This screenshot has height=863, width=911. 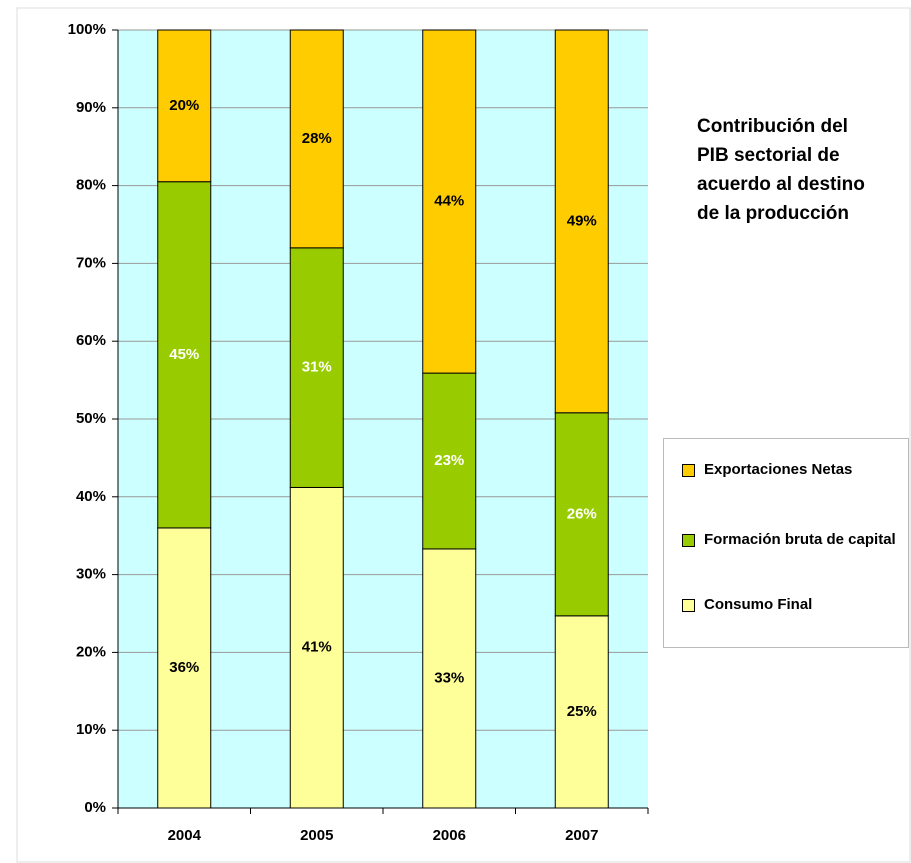 I want to click on y-tick-label: 100%, so click(x=87, y=29).